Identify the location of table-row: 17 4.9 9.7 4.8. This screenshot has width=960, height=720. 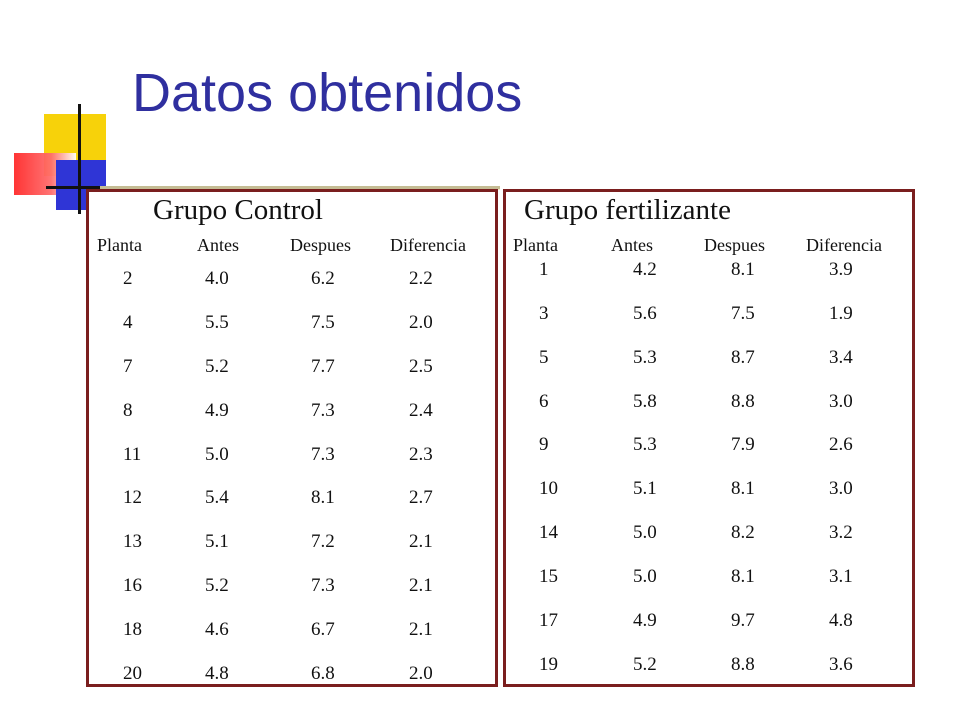
(709, 623).